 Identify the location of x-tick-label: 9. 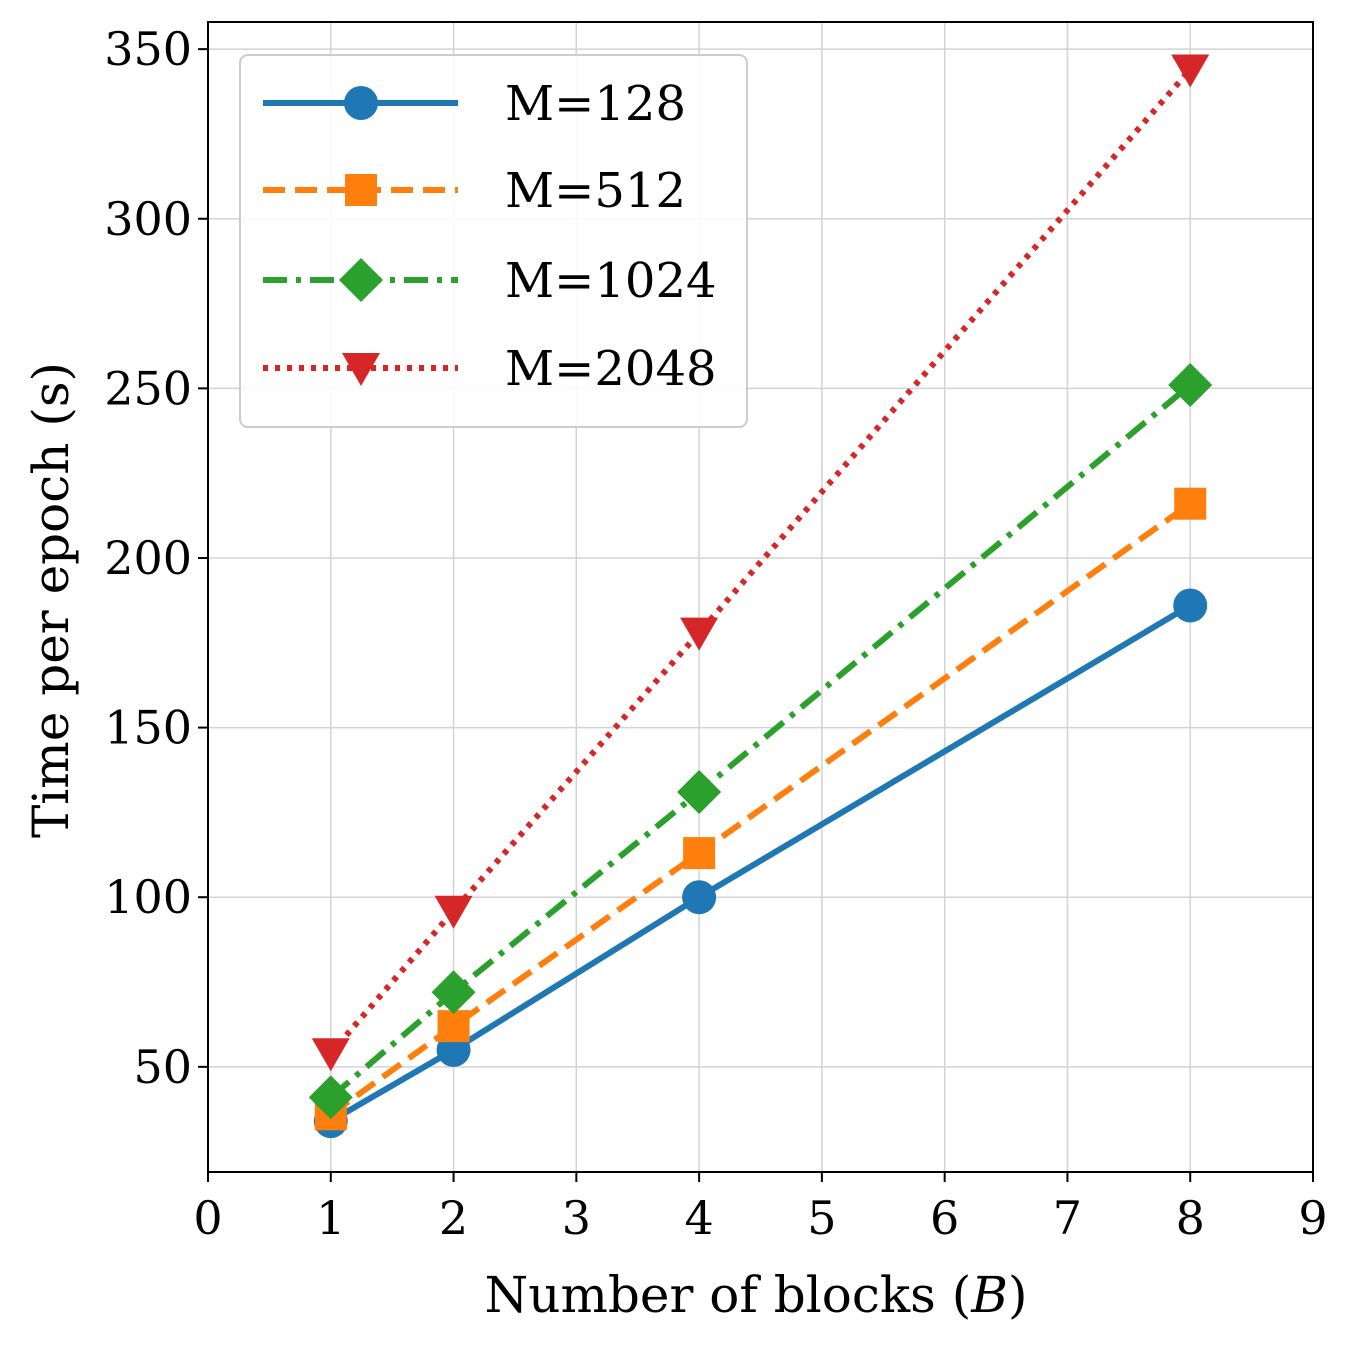
(1312, 1218).